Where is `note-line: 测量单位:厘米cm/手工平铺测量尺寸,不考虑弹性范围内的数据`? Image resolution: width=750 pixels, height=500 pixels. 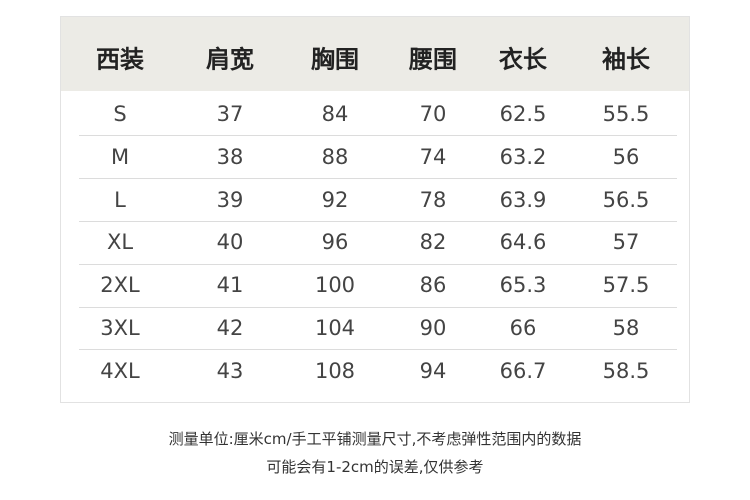 note-line: 测量单位:厘米cm/手工平铺测量尺寸,不考虑弹性范围内的数据 is located at coordinates (375, 439).